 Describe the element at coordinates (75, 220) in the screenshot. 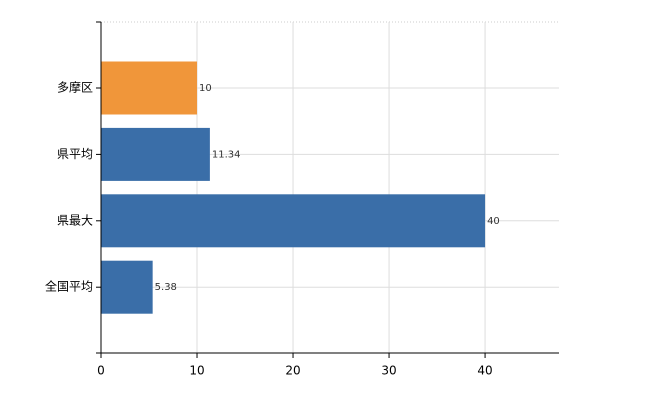

I see `y-tick-label: 県最大` at that location.